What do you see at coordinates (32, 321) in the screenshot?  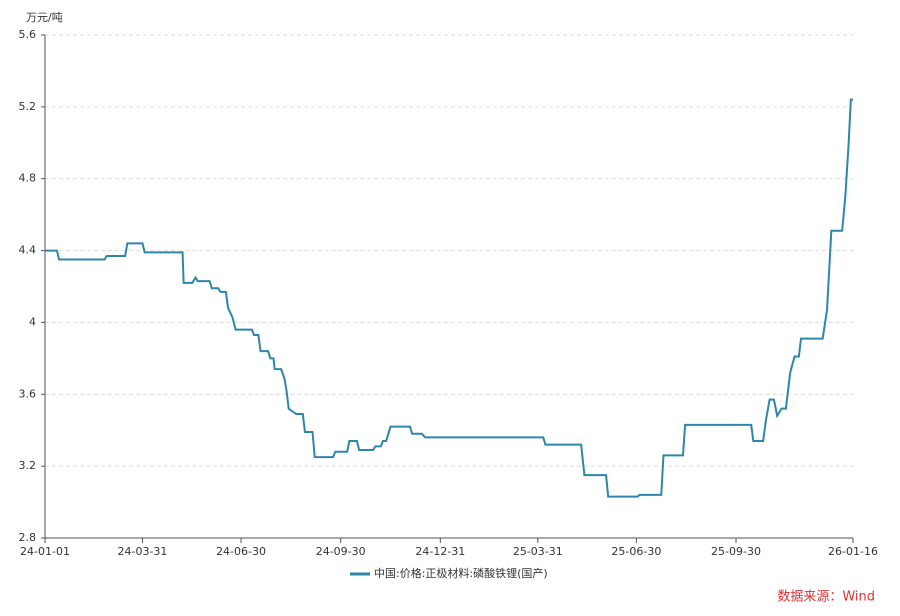 I see `y-tick-label: 4` at bounding box center [32, 321].